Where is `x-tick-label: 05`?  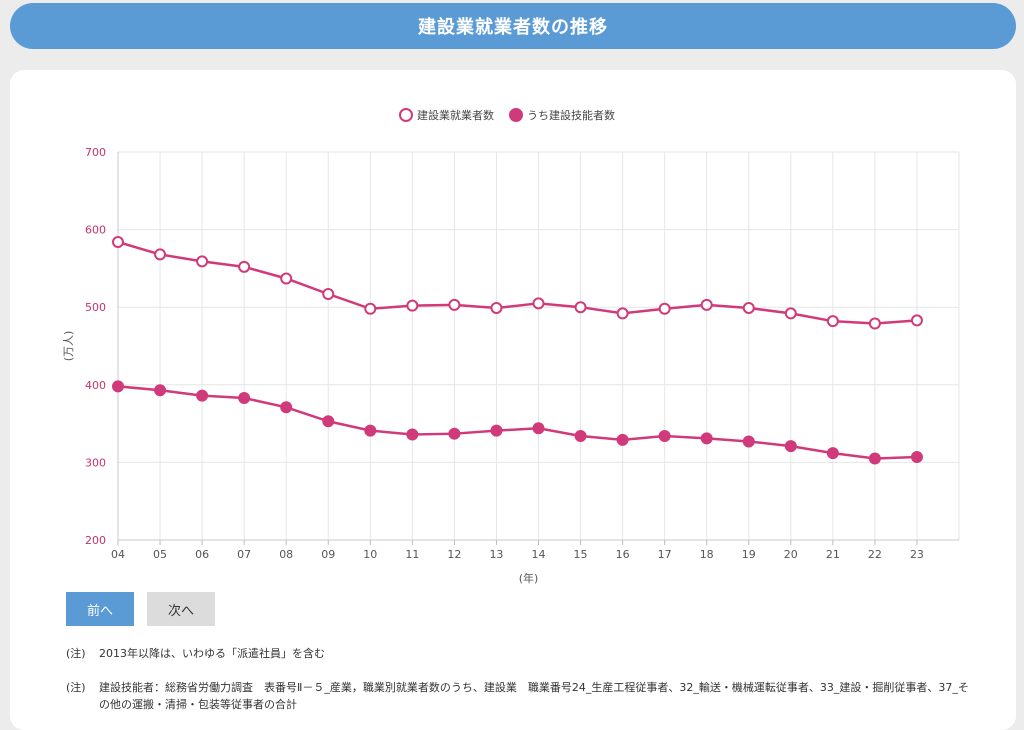
x-tick-label: 05 is located at coordinates (160, 554).